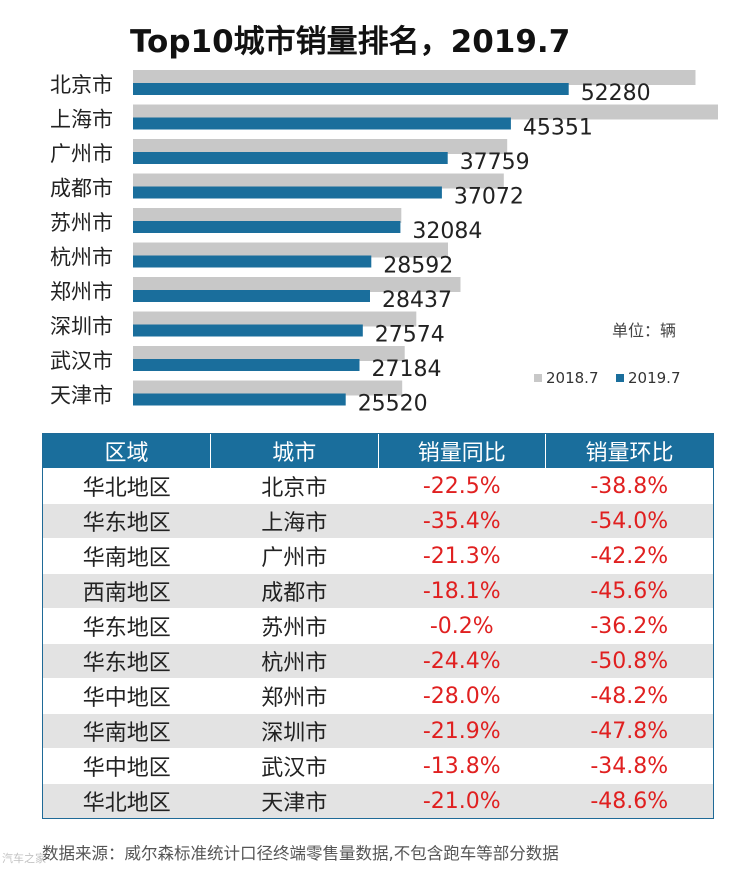 Image resolution: width=741 pixels, height=875 pixels. I want to click on data-label-2019: 28437, so click(417, 300).